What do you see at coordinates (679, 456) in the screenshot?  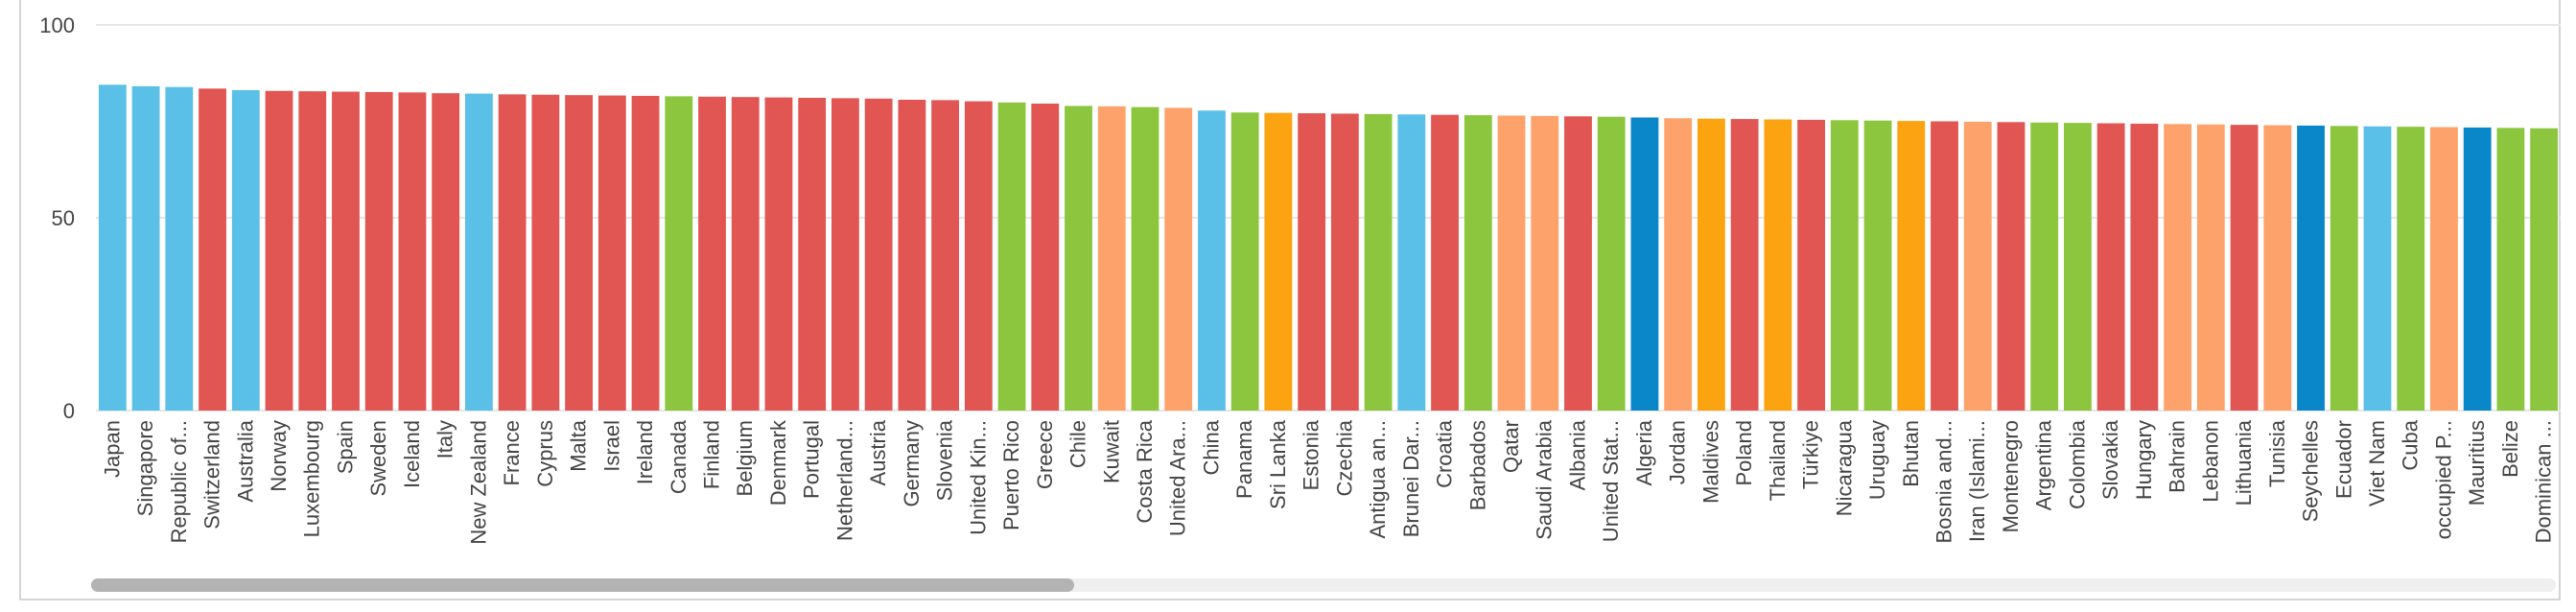 I see `x-tick-label: Canada` at bounding box center [679, 456].